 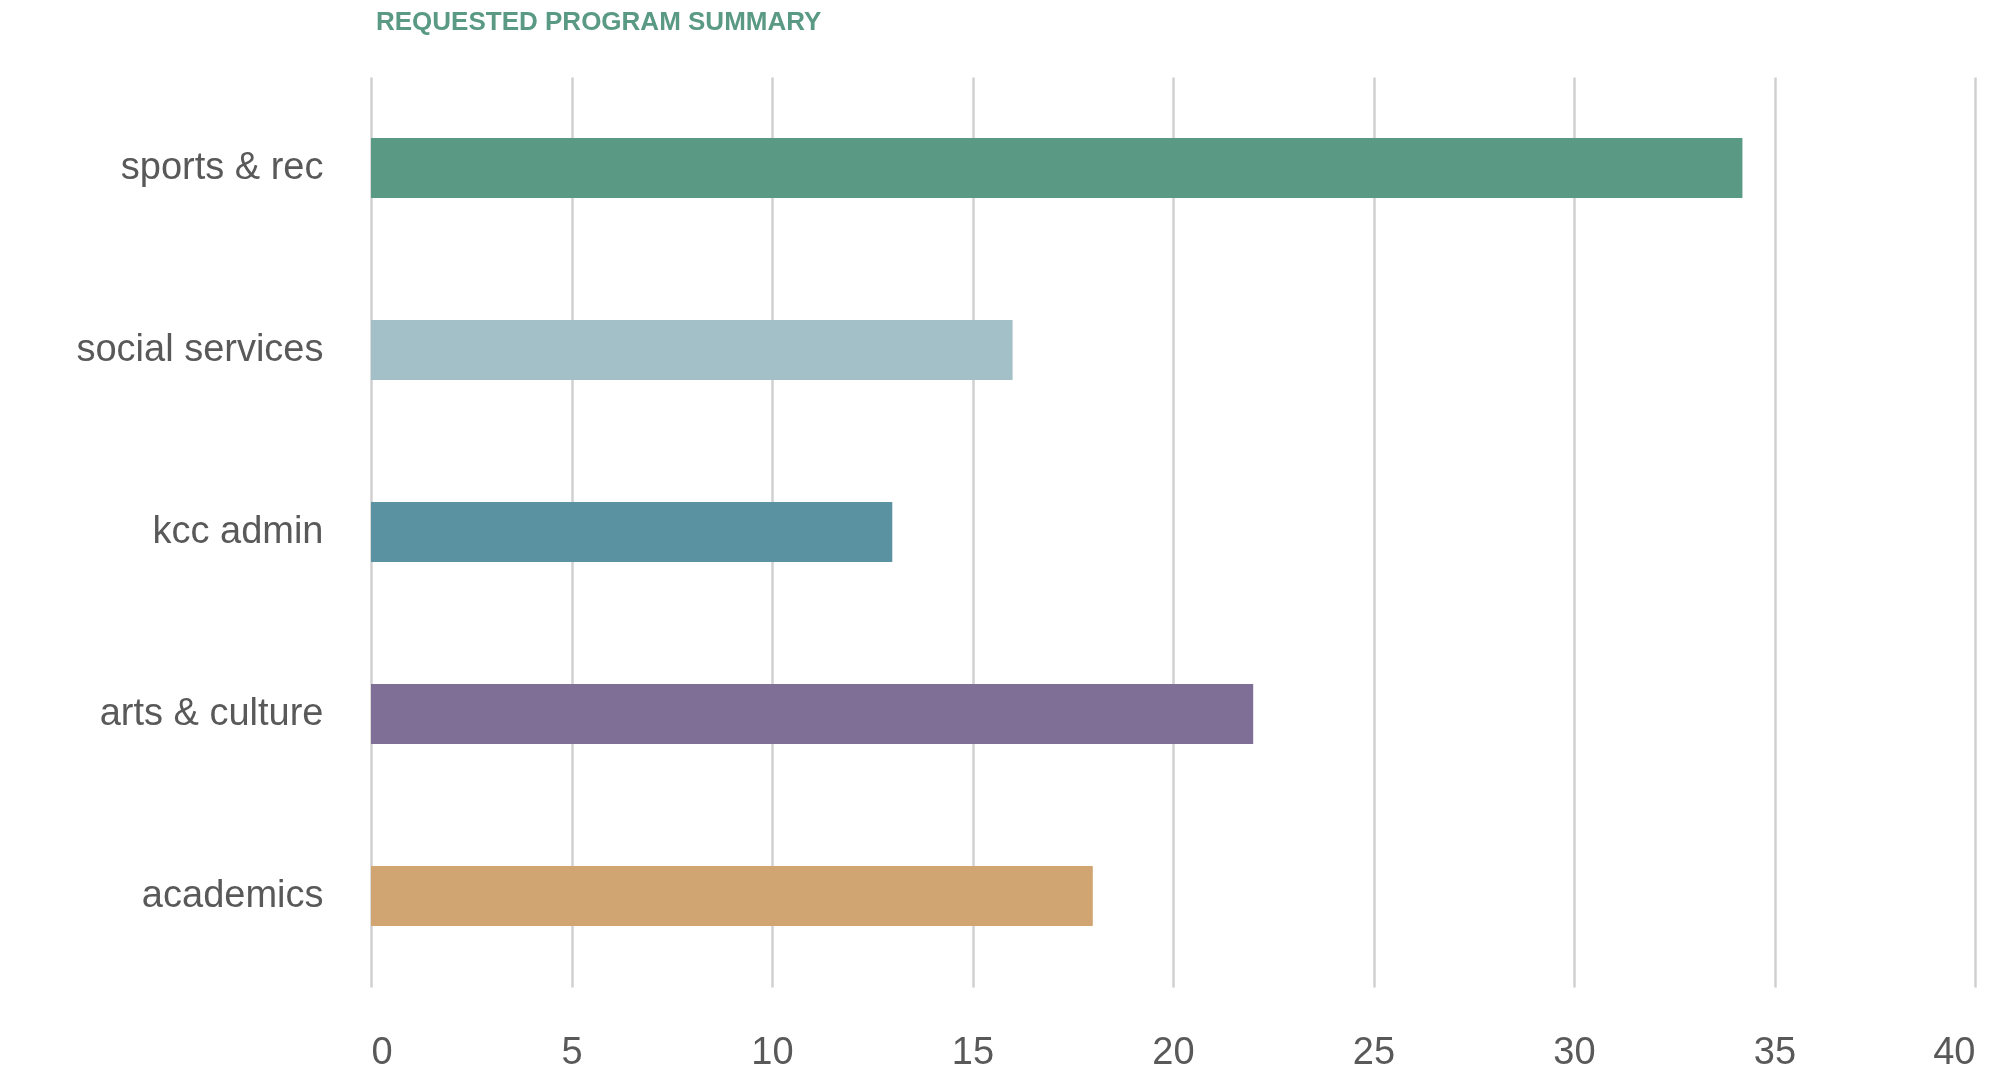 I want to click on y-tick-label: sports & rec, so click(x=222, y=166).